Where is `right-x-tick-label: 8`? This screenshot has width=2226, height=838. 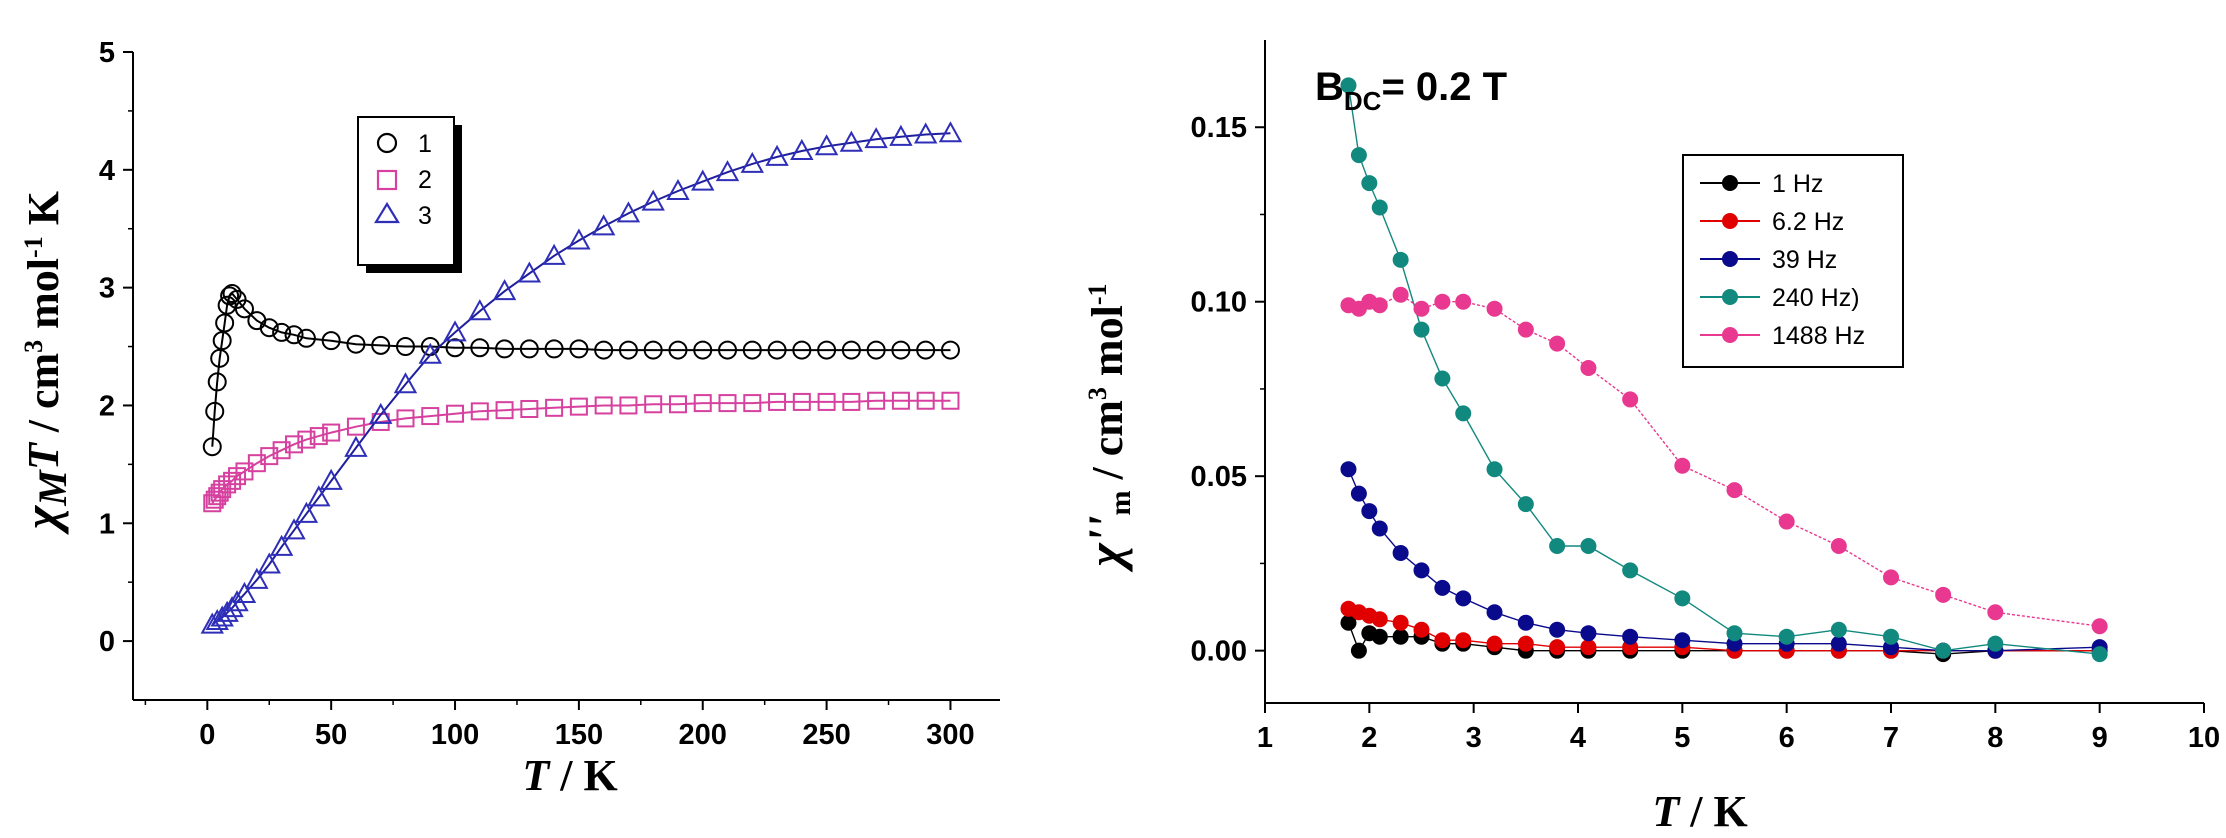 right-x-tick-label: 8 is located at coordinates (1995, 738).